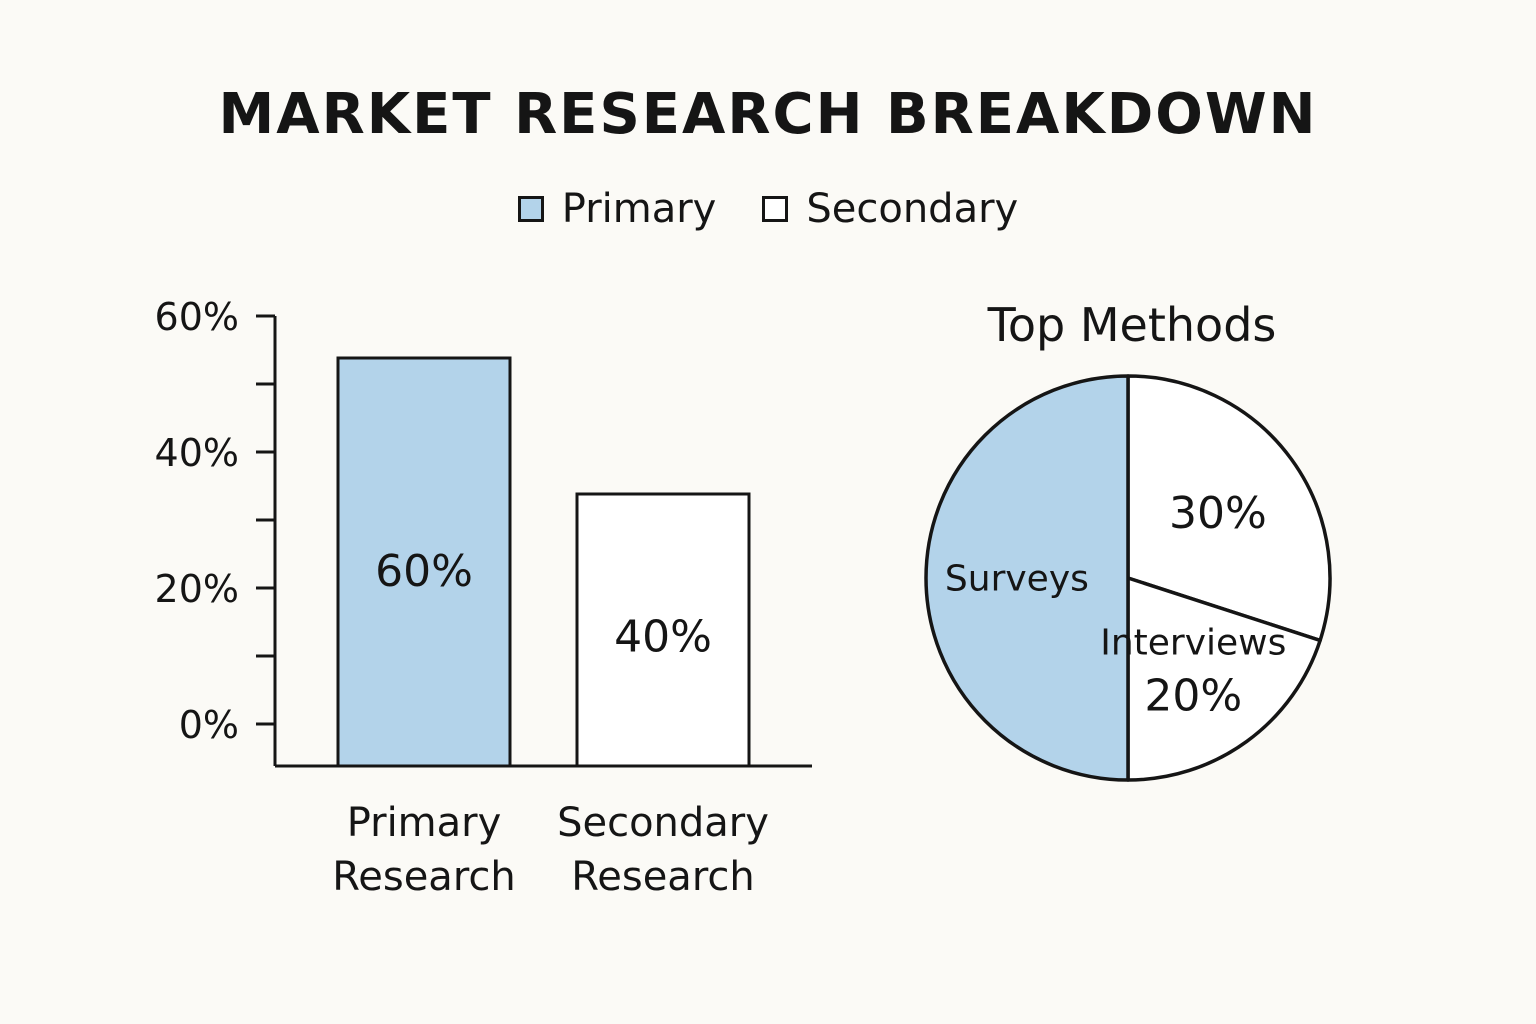 The height and width of the screenshot is (1024, 1536). What do you see at coordinates (1218, 513) in the screenshot?
I see `pie-slice-label: 30%` at bounding box center [1218, 513].